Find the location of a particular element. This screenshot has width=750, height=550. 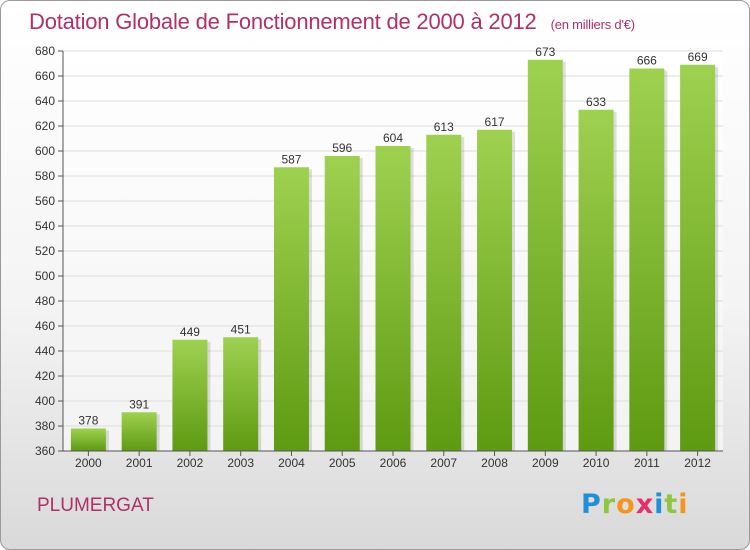

y-tick-label: 600 is located at coordinates (45, 151).